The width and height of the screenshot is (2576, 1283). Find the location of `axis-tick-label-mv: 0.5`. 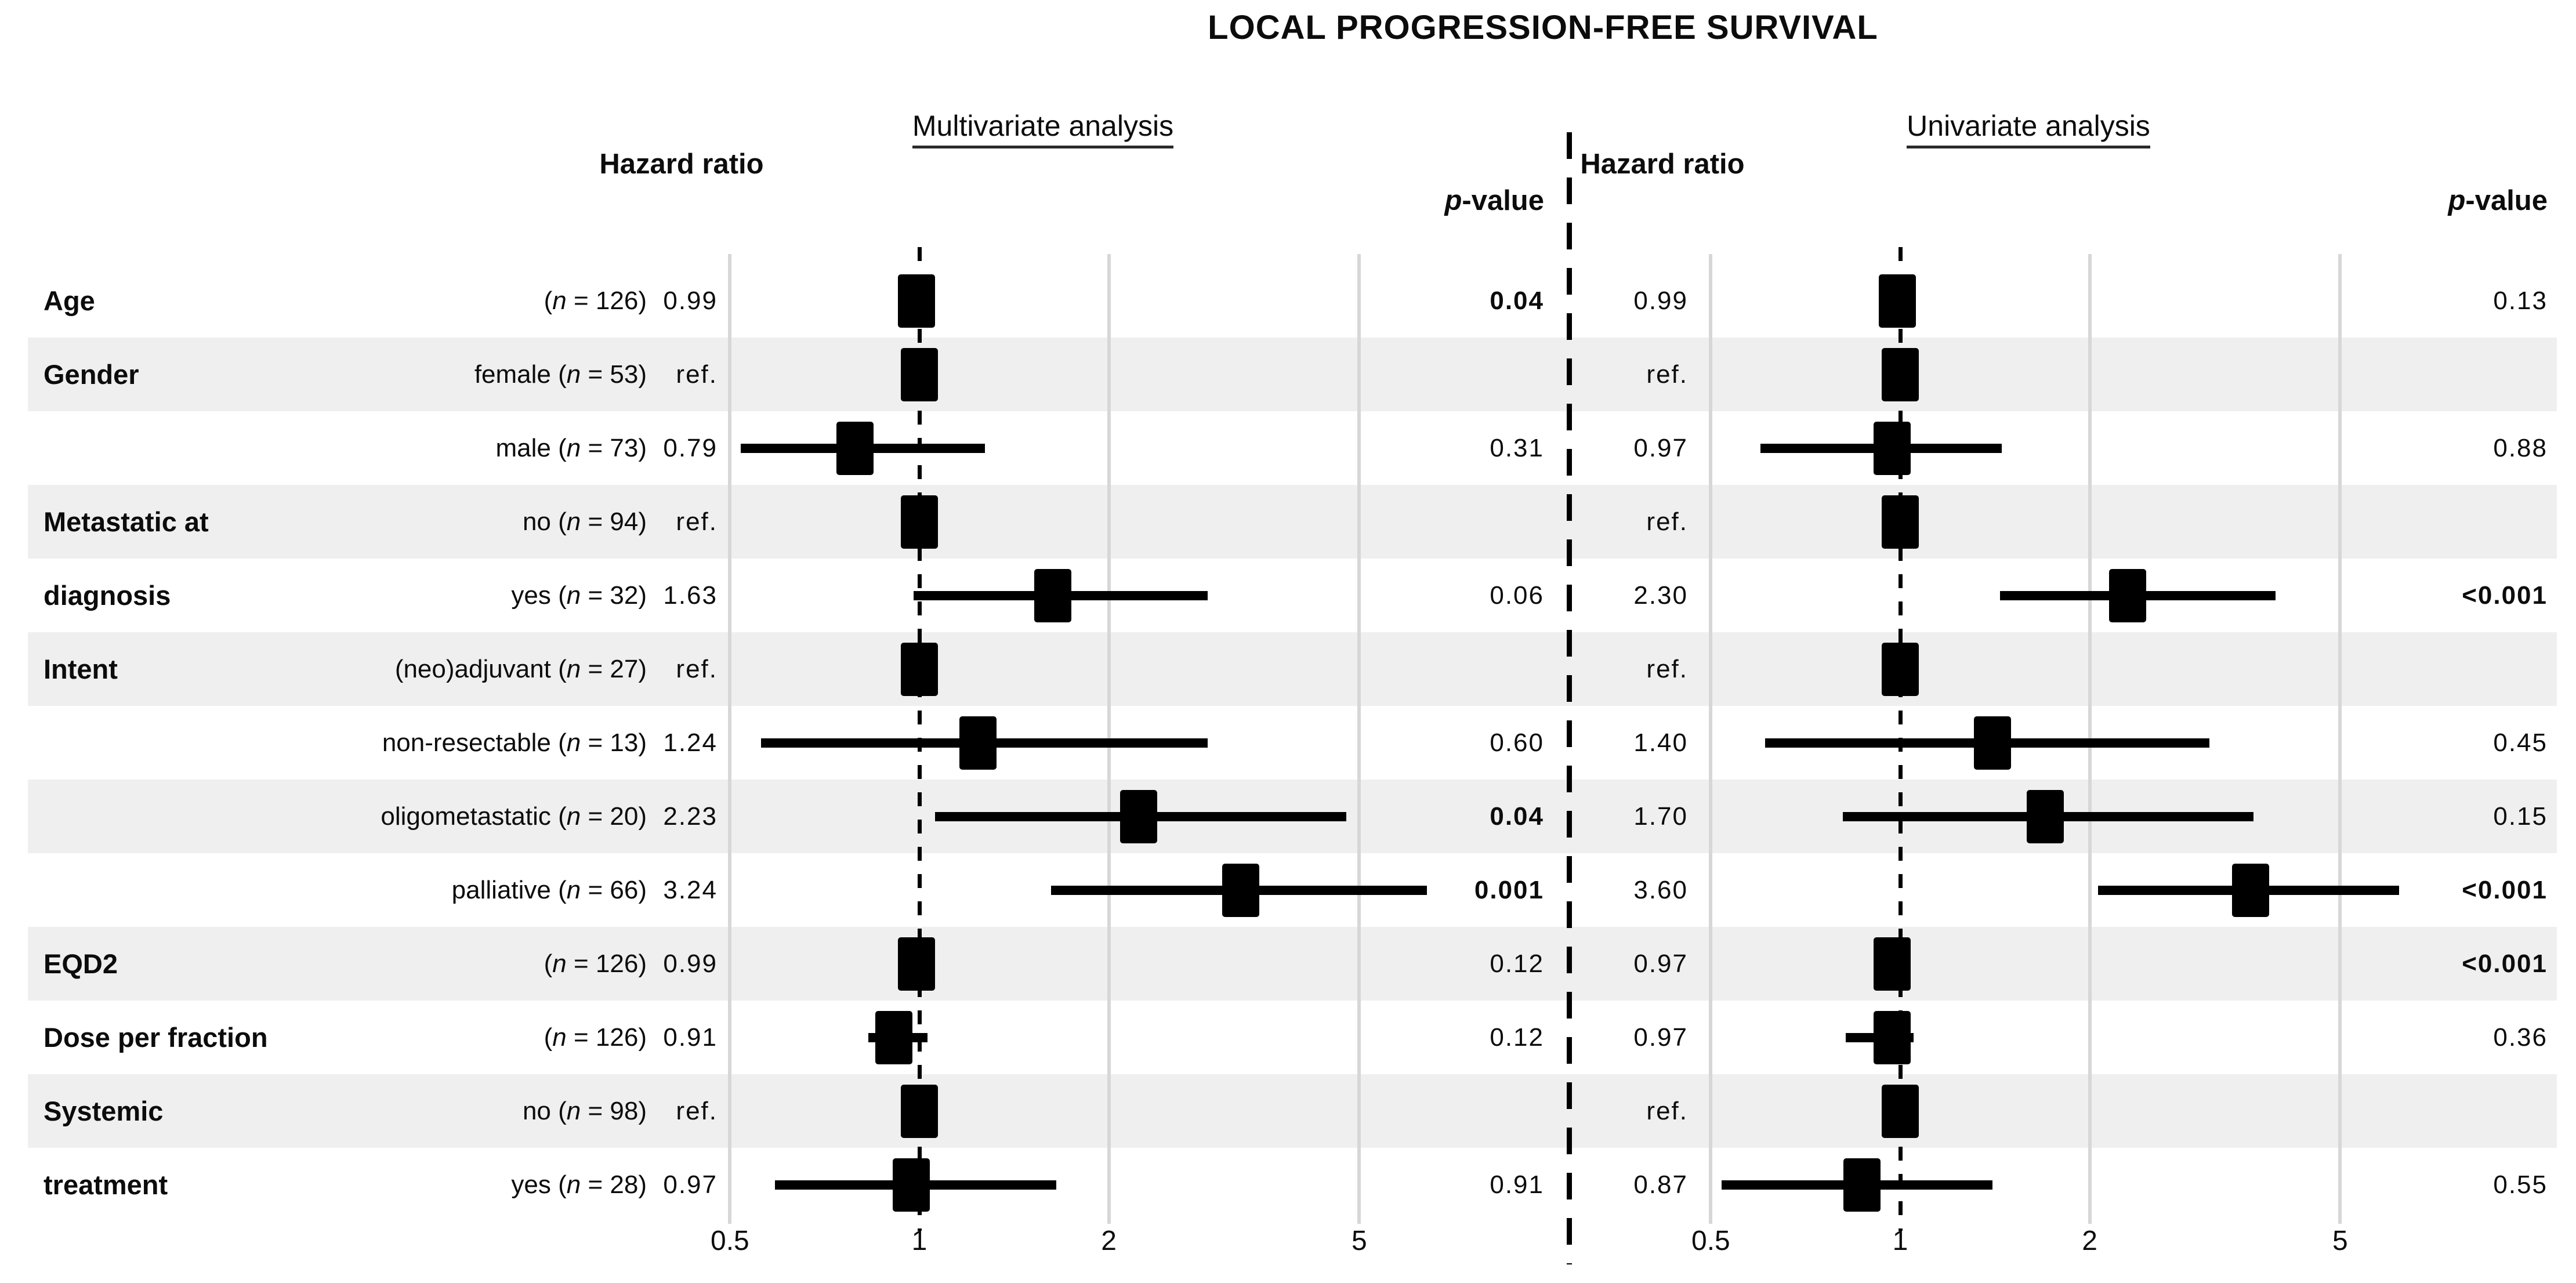

axis-tick-label-mv: 0.5 is located at coordinates (730, 1241).